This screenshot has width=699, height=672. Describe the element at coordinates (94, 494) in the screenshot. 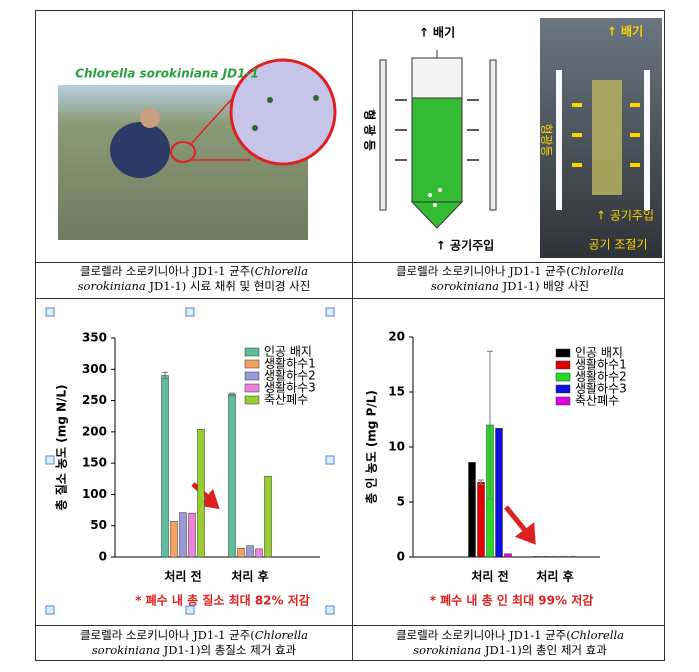

I see `y-tick-label: 100` at that location.